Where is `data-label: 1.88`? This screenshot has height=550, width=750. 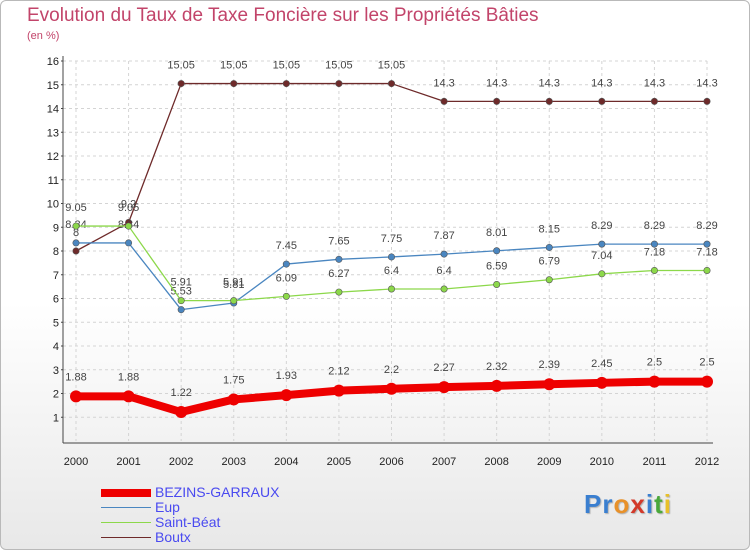
data-label: 1.88 is located at coordinates (75, 377).